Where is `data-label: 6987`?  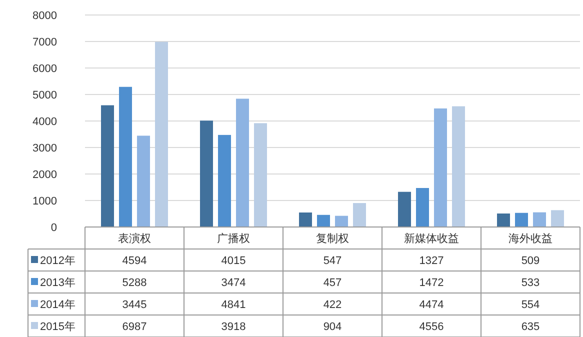 data-label: 6987 is located at coordinates (134, 327).